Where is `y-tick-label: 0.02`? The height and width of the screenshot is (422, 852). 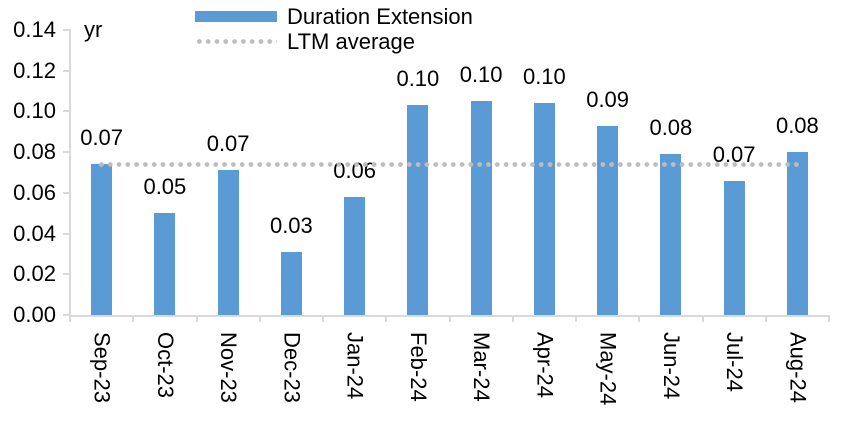 y-tick-label: 0.02 is located at coordinates (34, 274).